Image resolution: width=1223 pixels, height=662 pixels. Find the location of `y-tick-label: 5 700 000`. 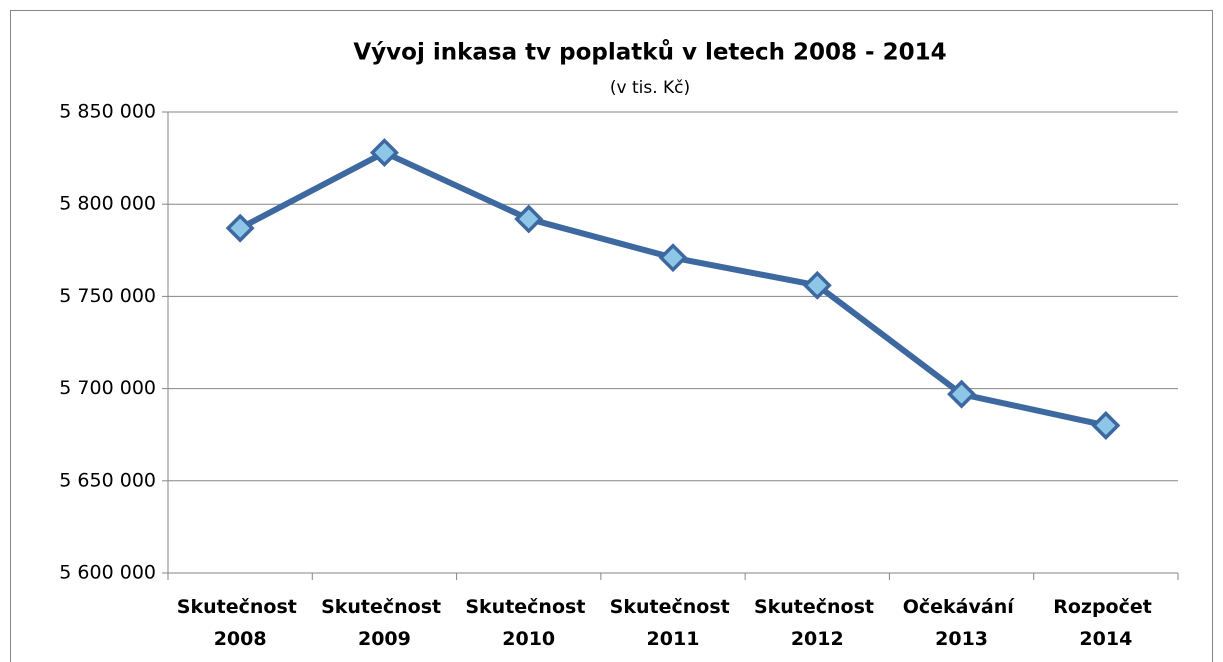

y-tick-label: 5 700 000 is located at coordinates (107, 388).